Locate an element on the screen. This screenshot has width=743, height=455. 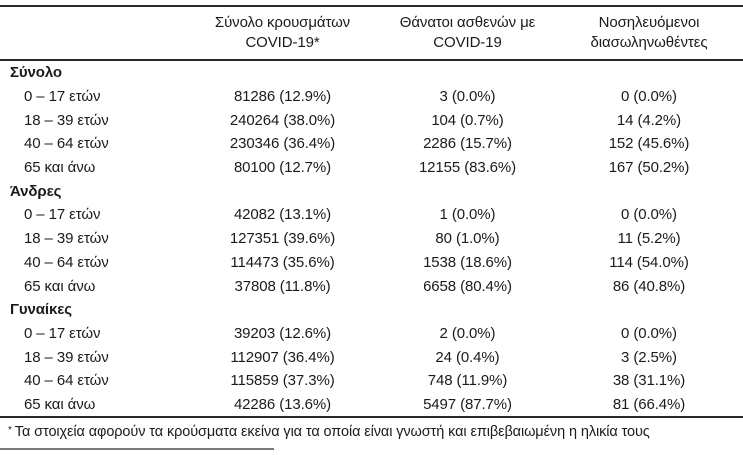
section-label-women: Γυναίκες is located at coordinates (41, 310).